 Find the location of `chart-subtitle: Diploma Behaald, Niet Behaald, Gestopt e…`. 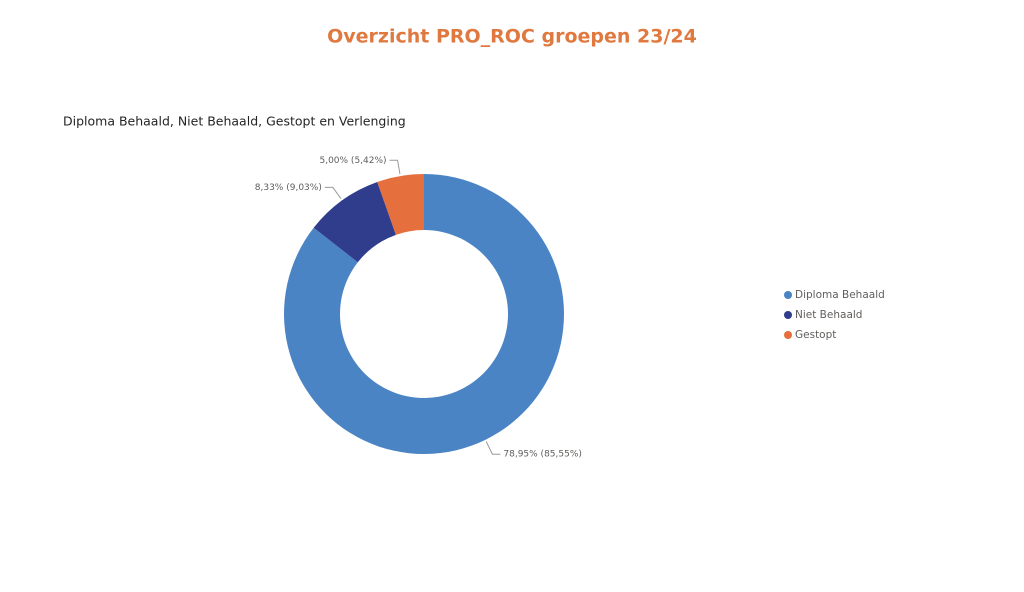

chart-subtitle: Diploma Behaald, Niet Behaald, Gestopt e… is located at coordinates (234, 121).